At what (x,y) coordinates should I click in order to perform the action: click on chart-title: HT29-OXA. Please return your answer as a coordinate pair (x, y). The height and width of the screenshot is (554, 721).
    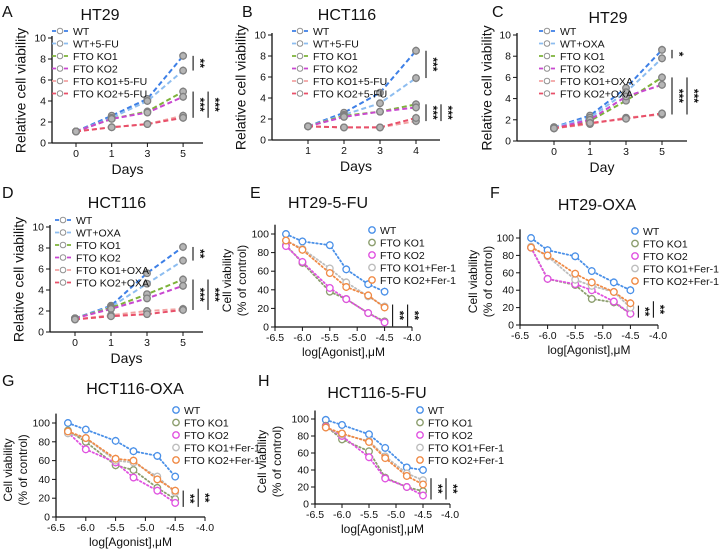
    Looking at the image, I should click on (597, 205).